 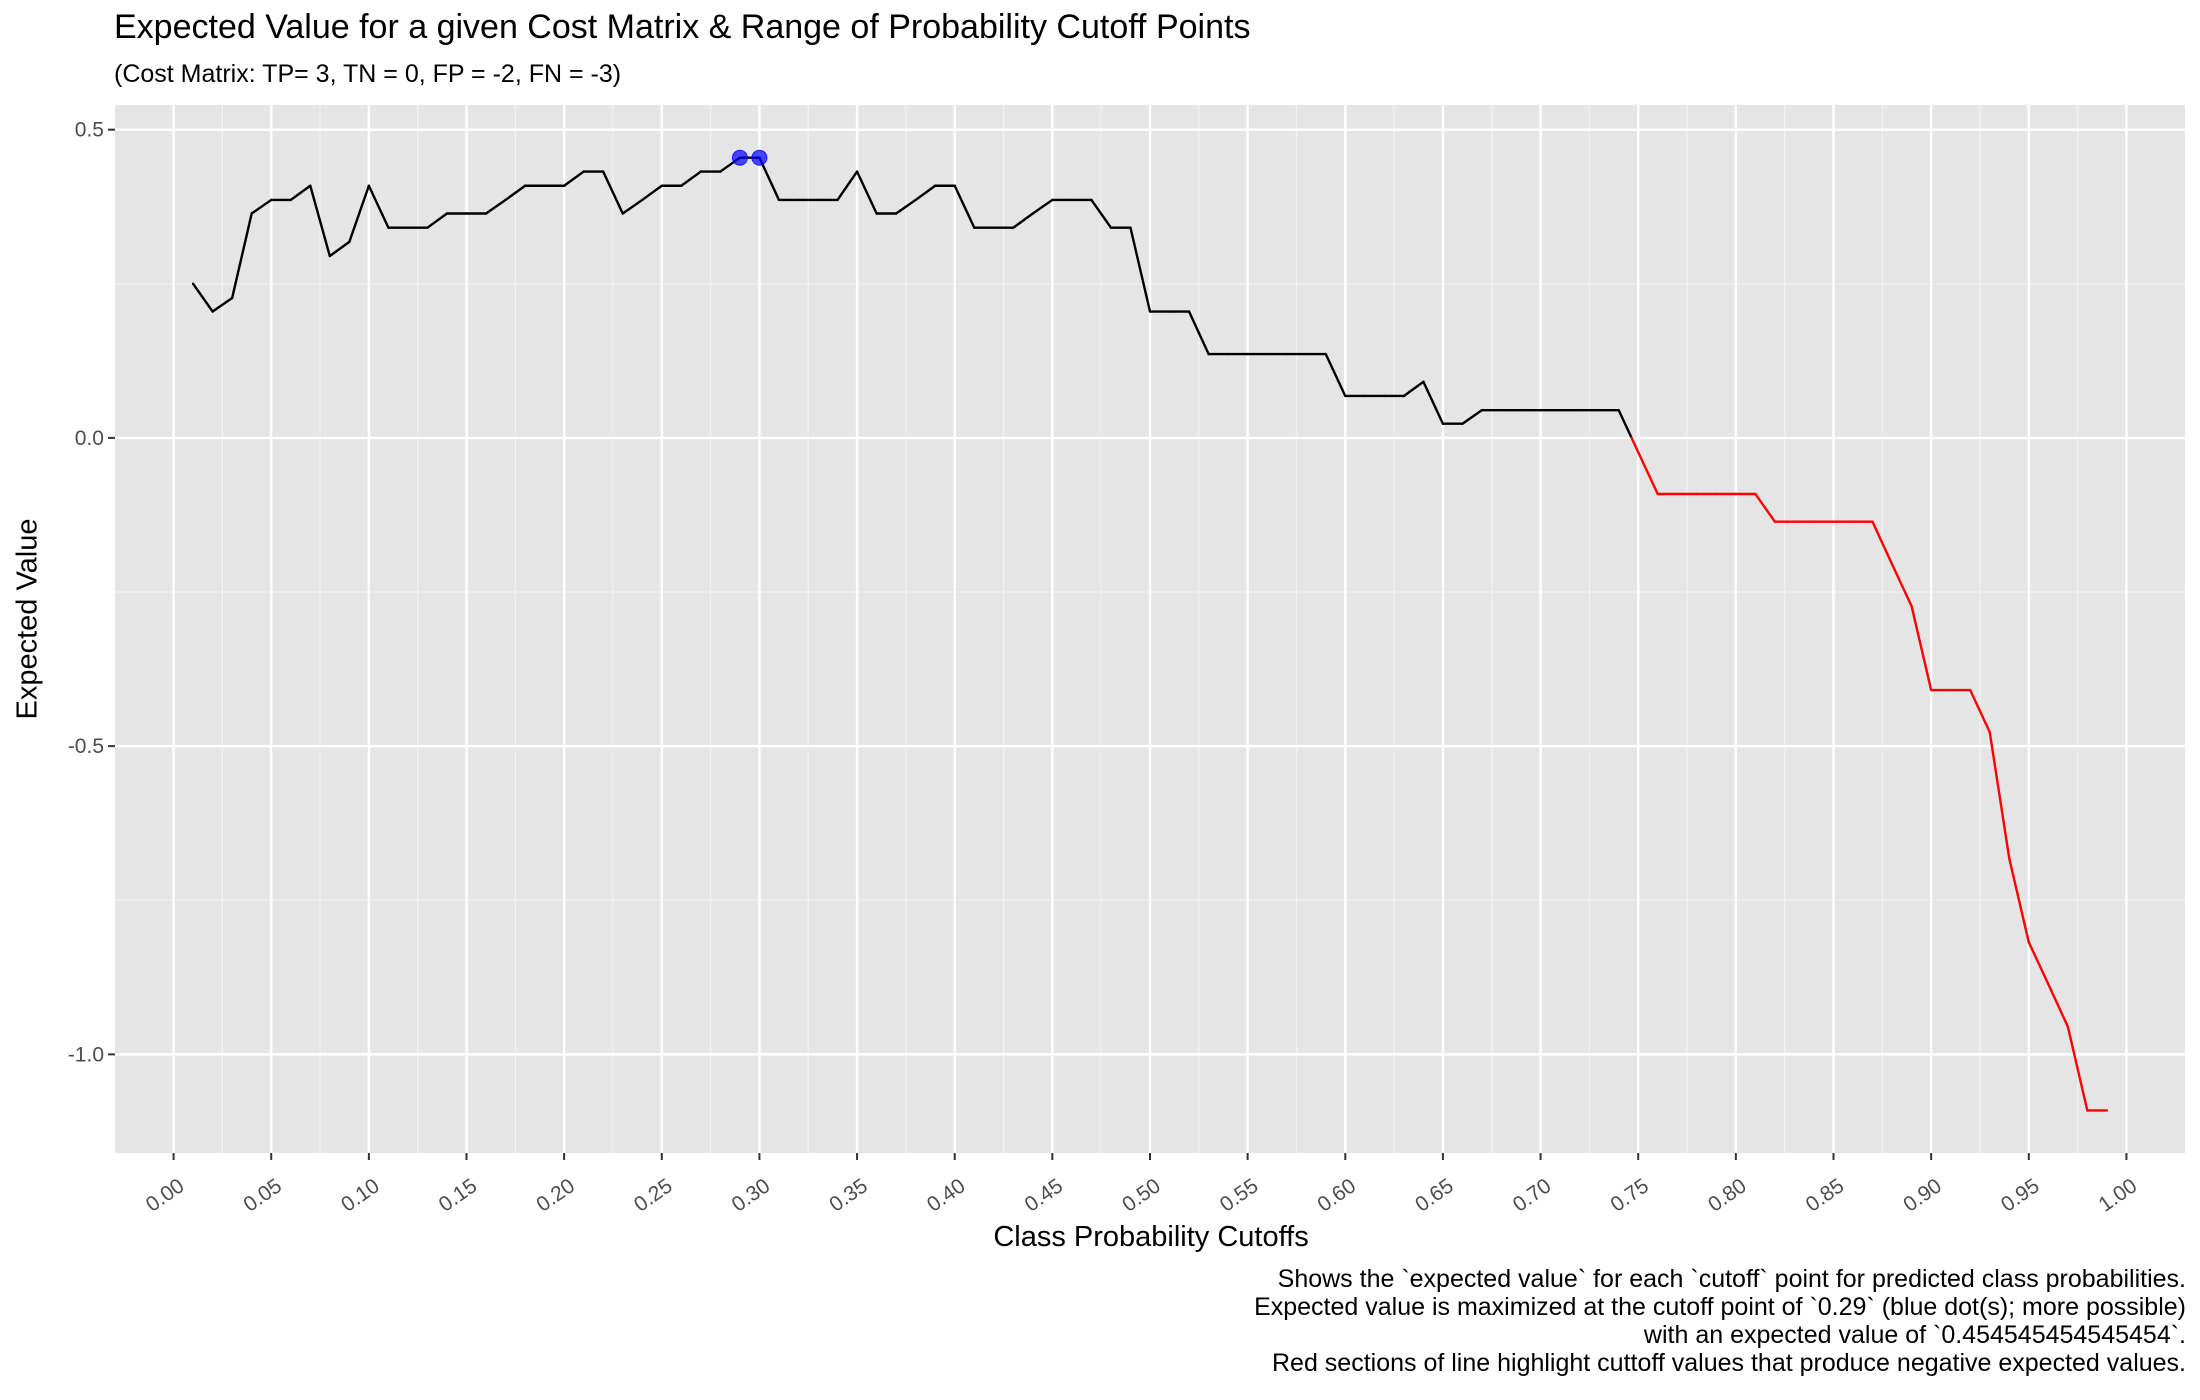 What do you see at coordinates (458, 1195) in the screenshot?
I see `x-tick-label: 0.15` at bounding box center [458, 1195].